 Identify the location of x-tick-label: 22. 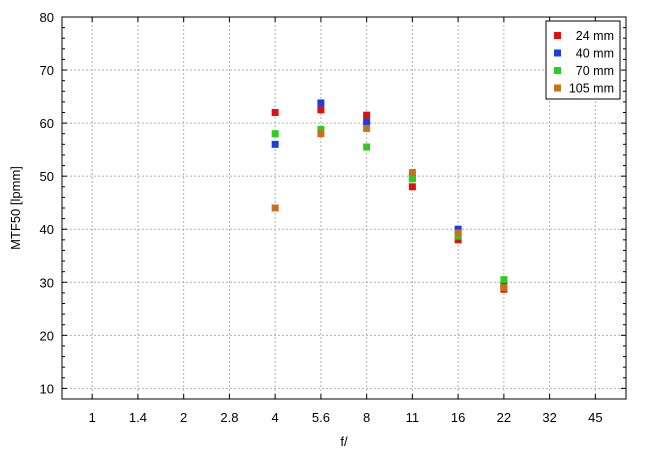
(504, 417).